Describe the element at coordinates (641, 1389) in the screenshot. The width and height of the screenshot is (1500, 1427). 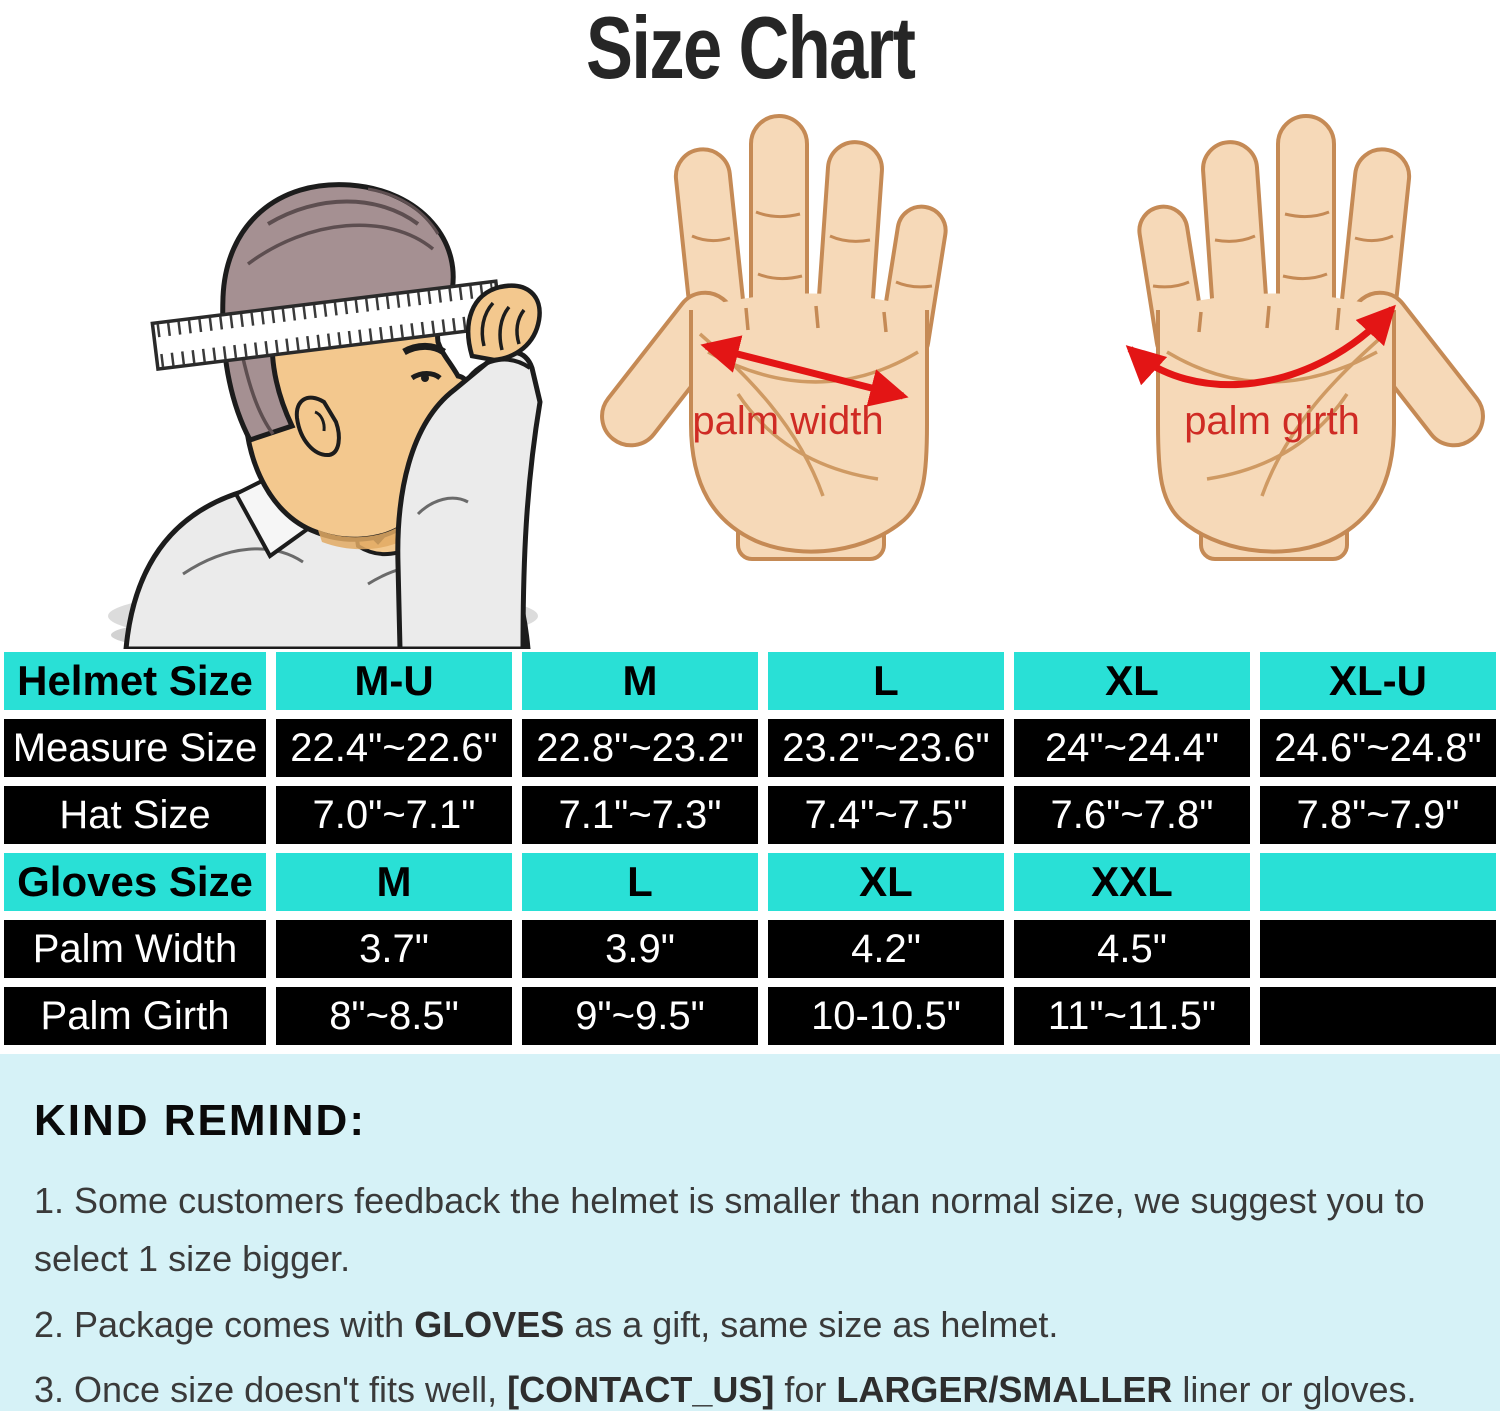
I see `note-3-bold-contact: [CONTACT_US]` at that location.